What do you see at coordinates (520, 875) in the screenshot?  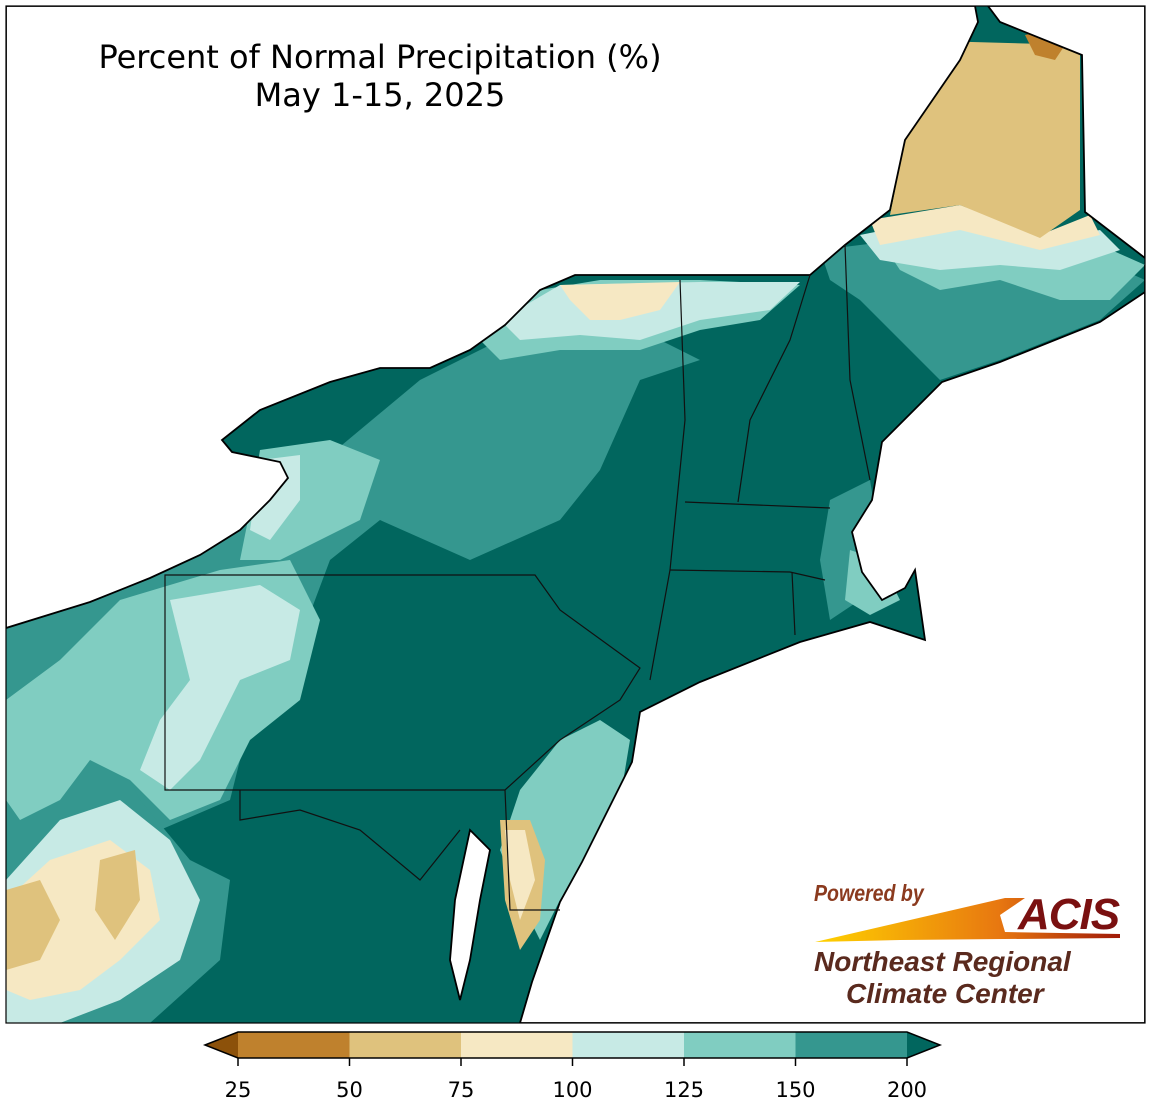 I see `contour-delmarva-light` at bounding box center [520, 875].